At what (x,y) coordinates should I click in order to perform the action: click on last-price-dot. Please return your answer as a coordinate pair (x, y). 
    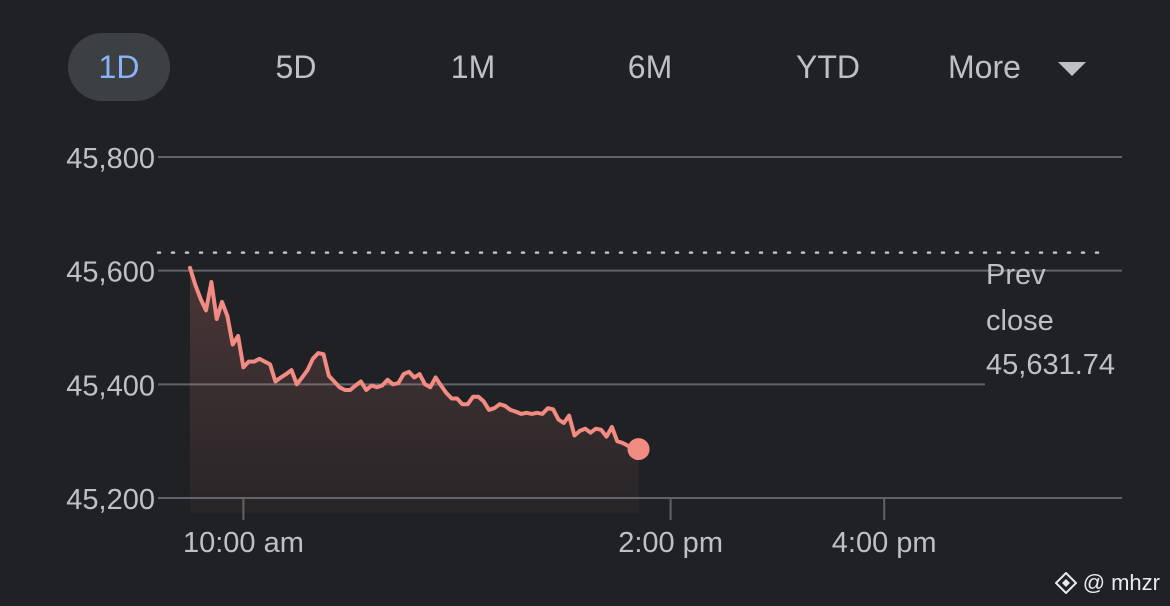
    Looking at the image, I should click on (638, 449).